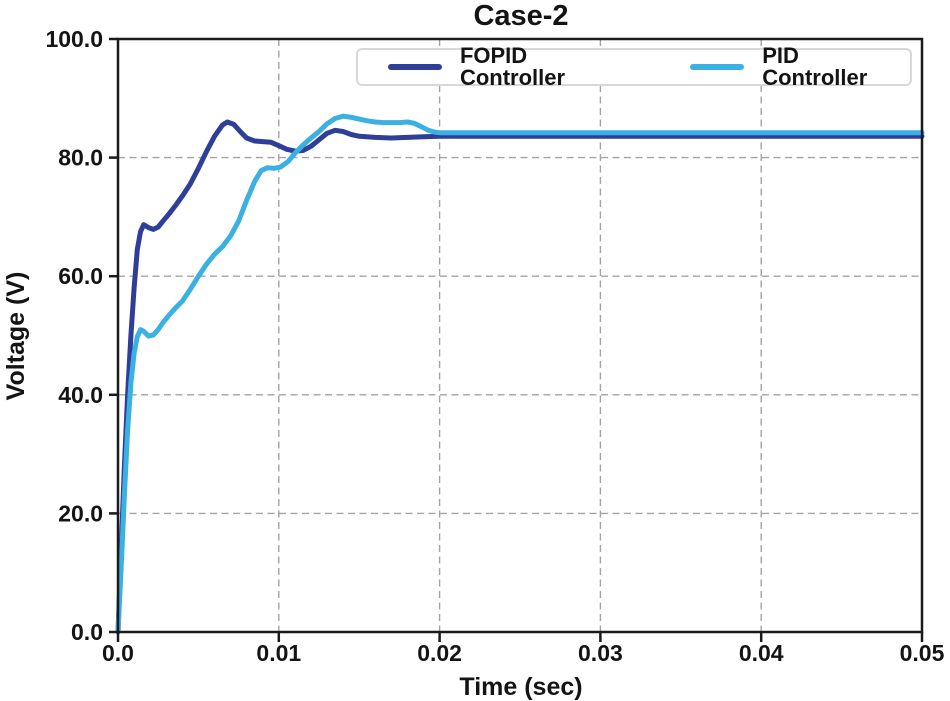  What do you see at coordinates (80, 158) in the screenshot?
I see `y-tick-label: 80.0` at bounding box center [80, 158].